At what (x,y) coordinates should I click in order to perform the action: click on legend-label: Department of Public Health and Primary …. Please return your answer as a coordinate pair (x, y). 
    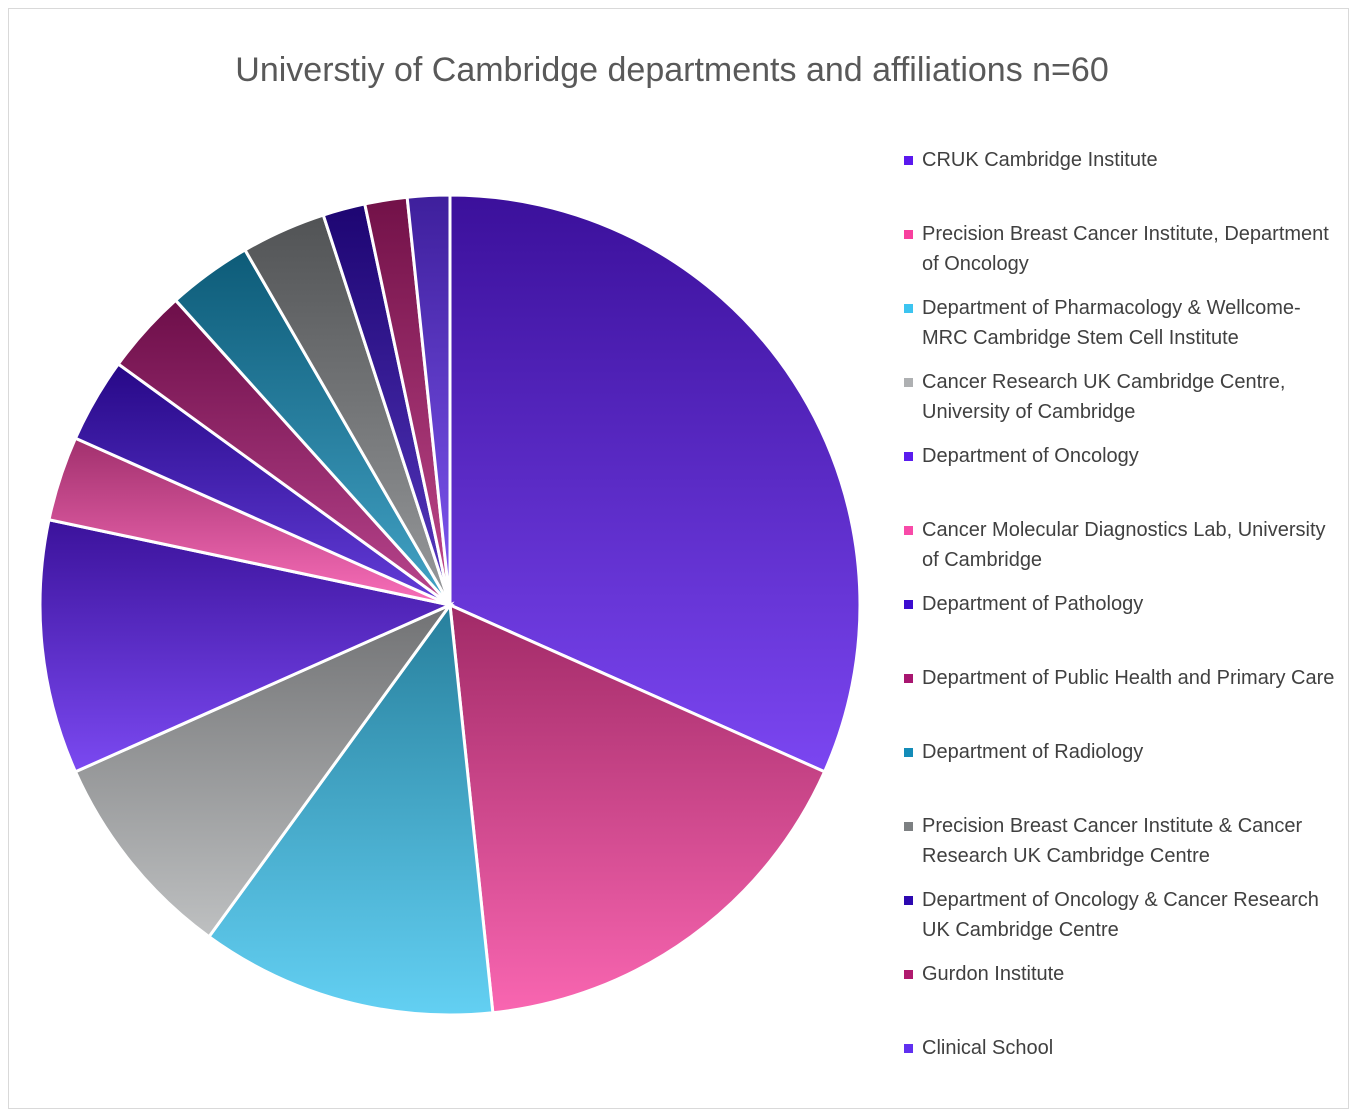
    Looking at the image, I should click on (1128, 678).